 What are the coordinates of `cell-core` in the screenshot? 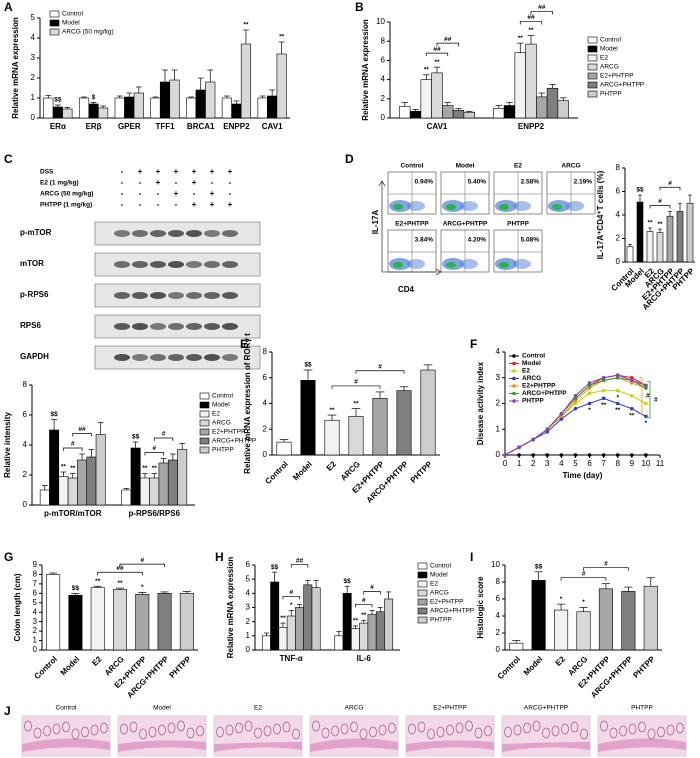 It's located at (398, 265).